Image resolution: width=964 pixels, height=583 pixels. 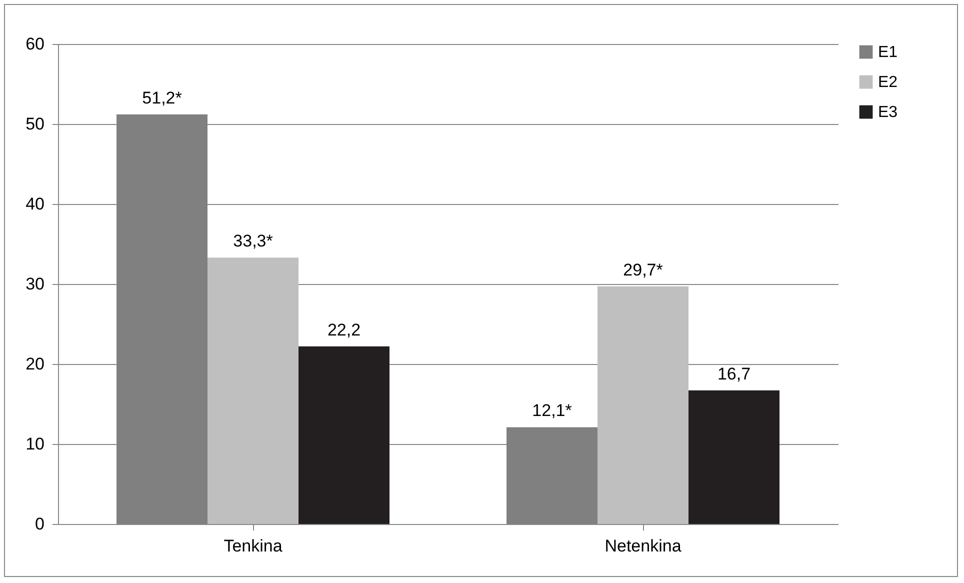 I want to click on y-tick-label: 20, so click(x=35, y=364).